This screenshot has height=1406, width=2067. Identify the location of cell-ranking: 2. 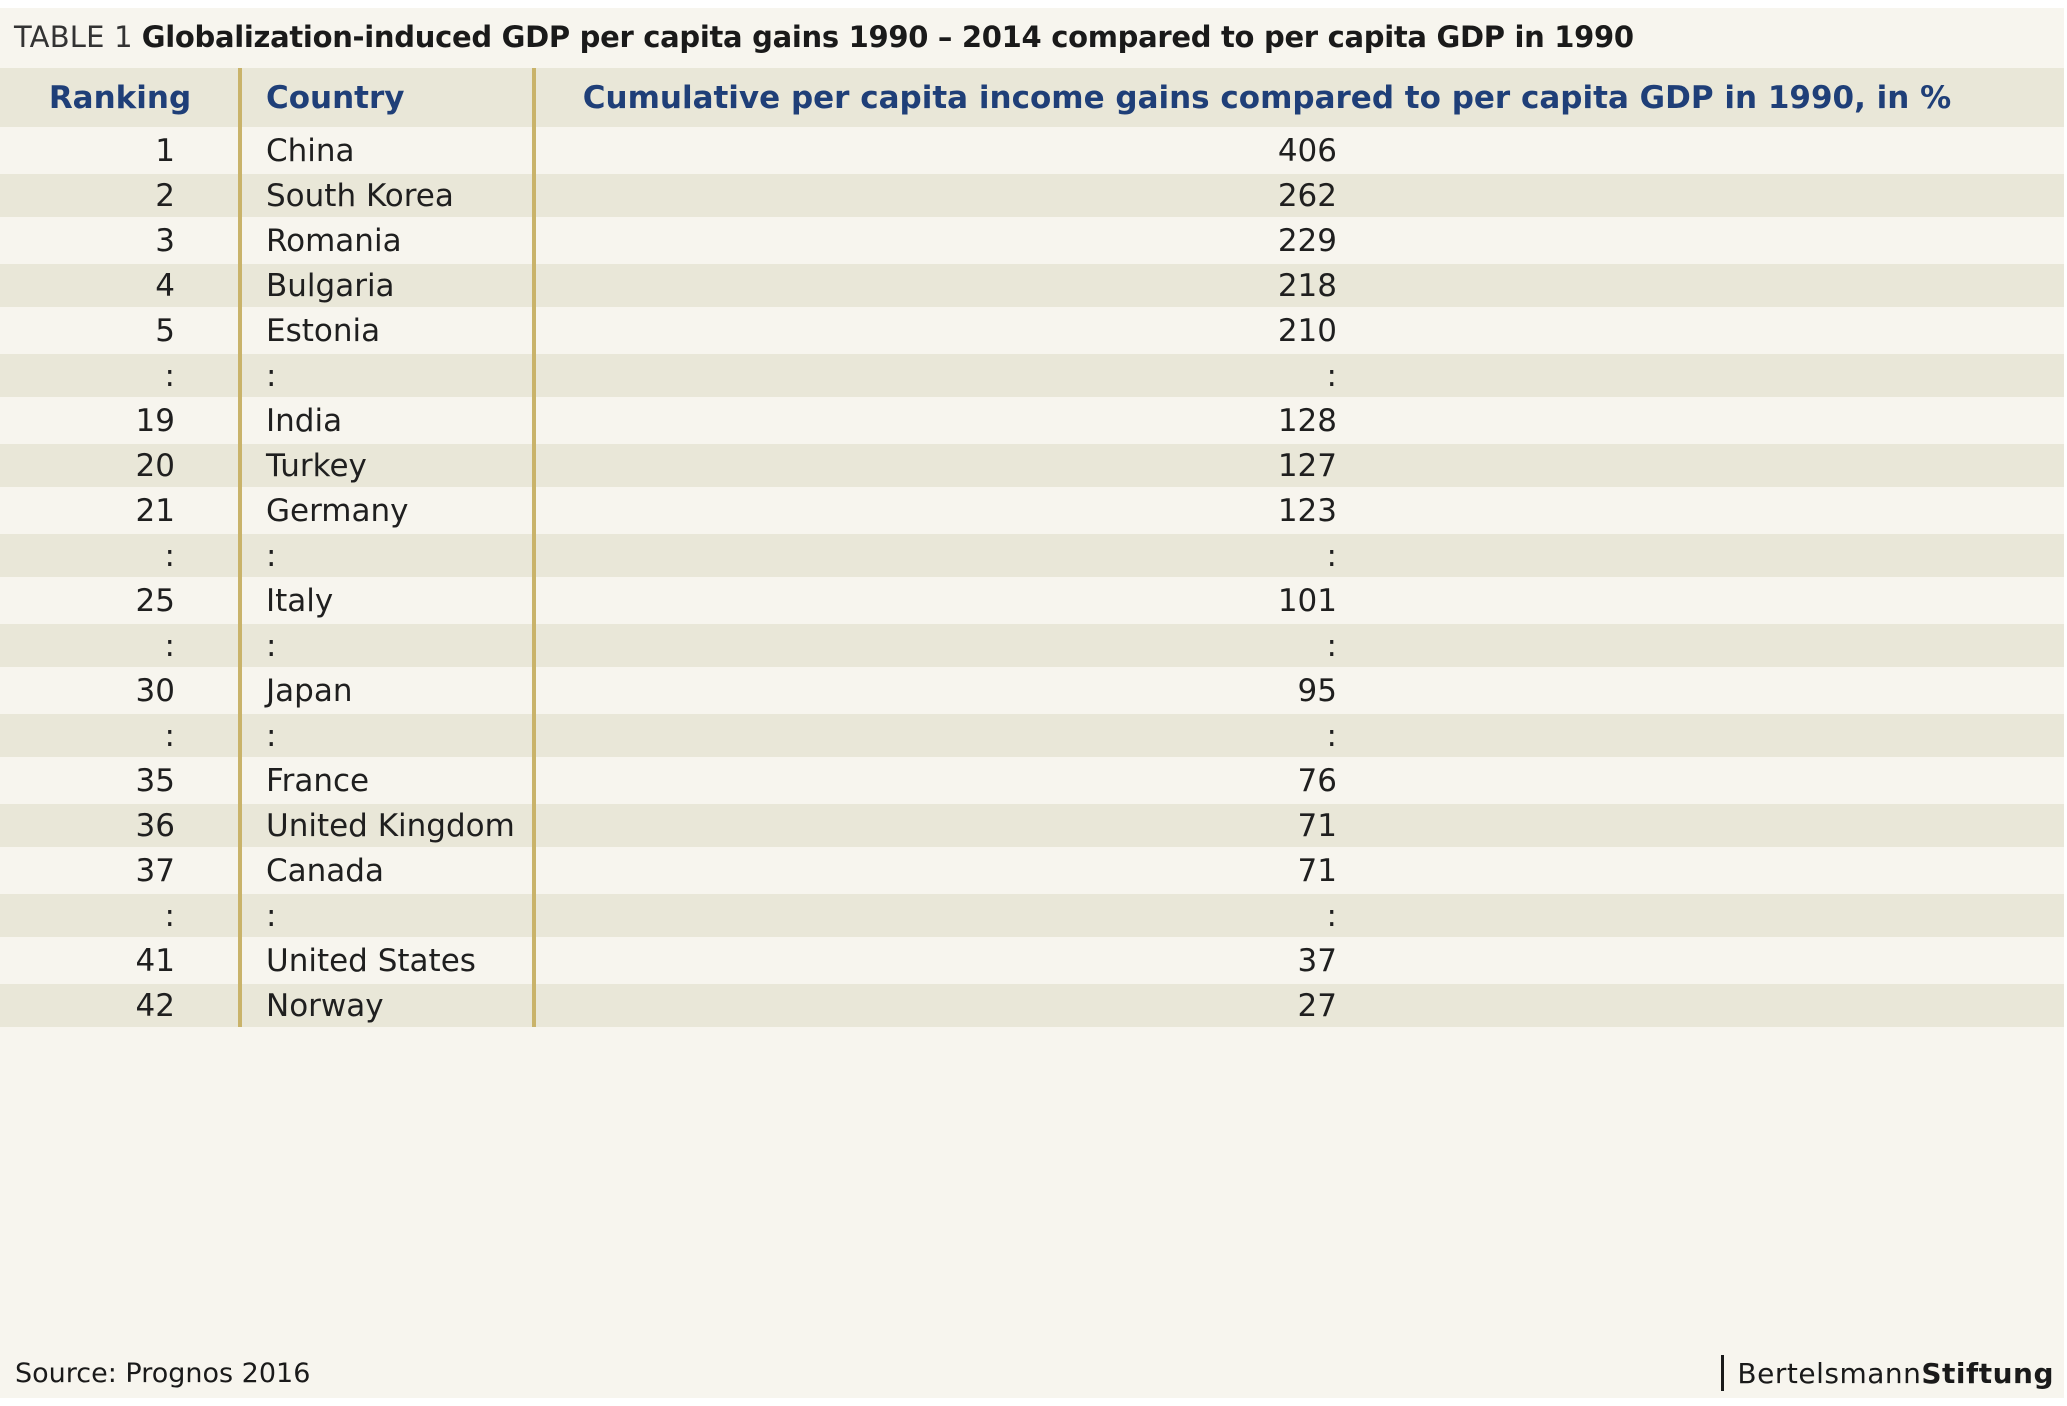
(165, 195).